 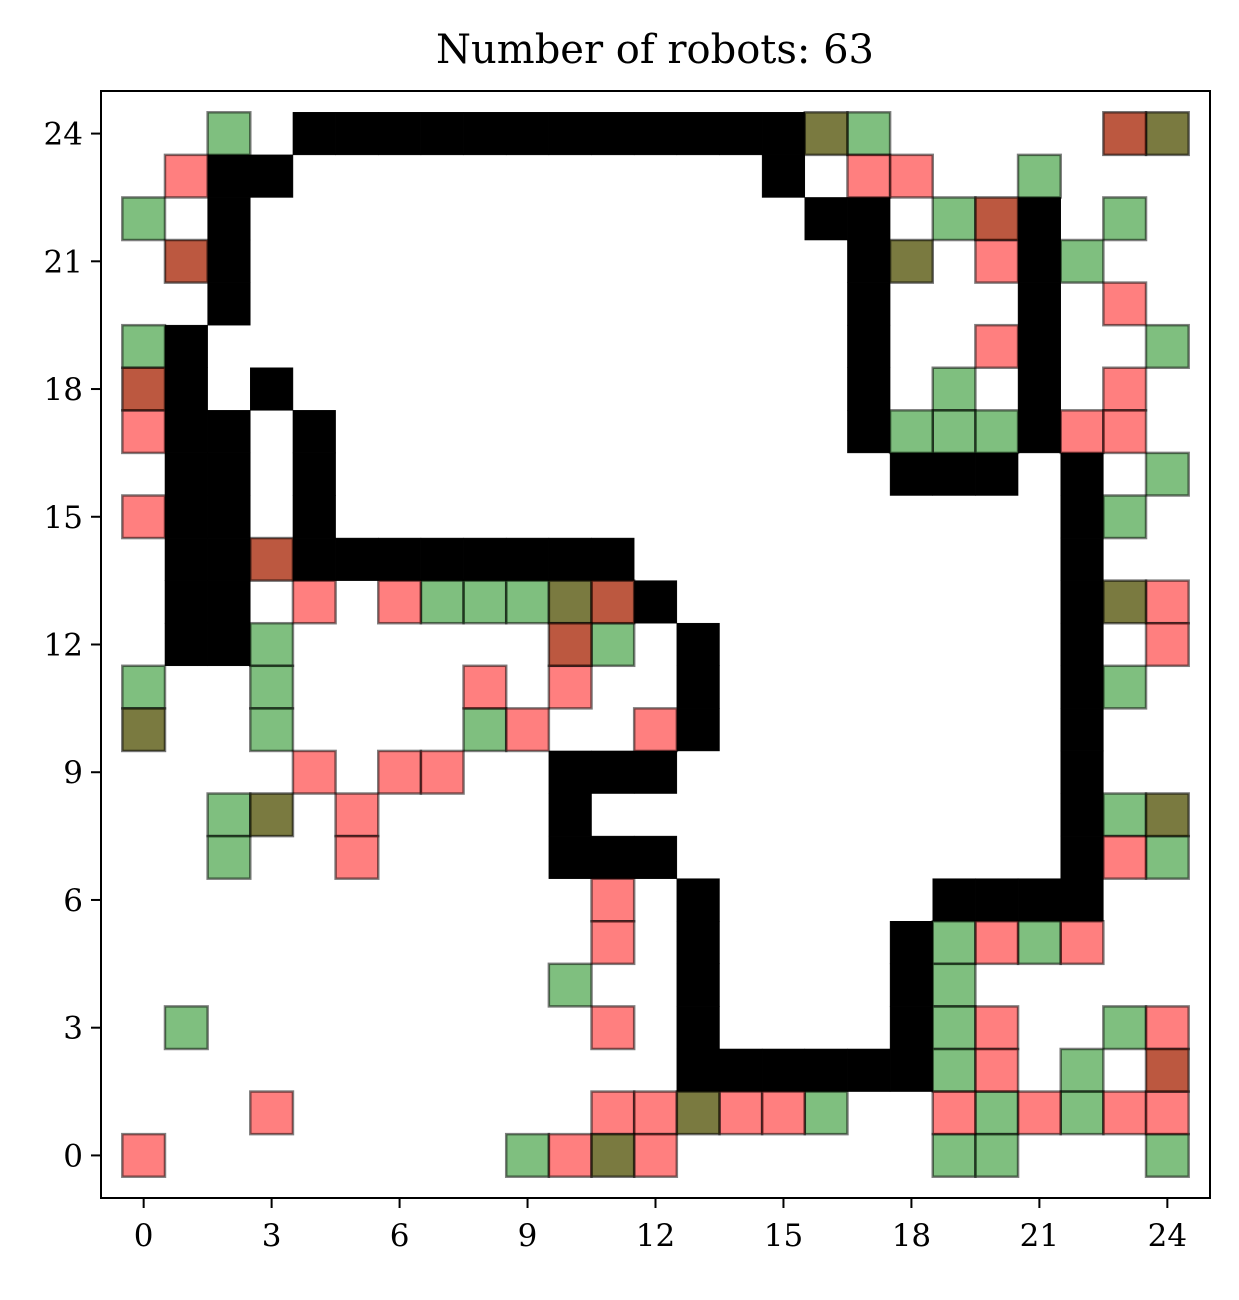 I want to click on y-tick-label: 15, so click(x=63, y=518).